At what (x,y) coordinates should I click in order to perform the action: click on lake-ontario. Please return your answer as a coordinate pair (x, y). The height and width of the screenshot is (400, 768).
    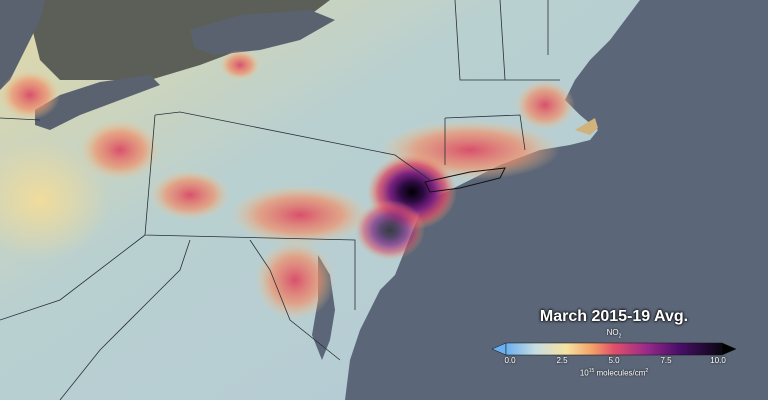
    Looking at the image, I should click on (262, 32).